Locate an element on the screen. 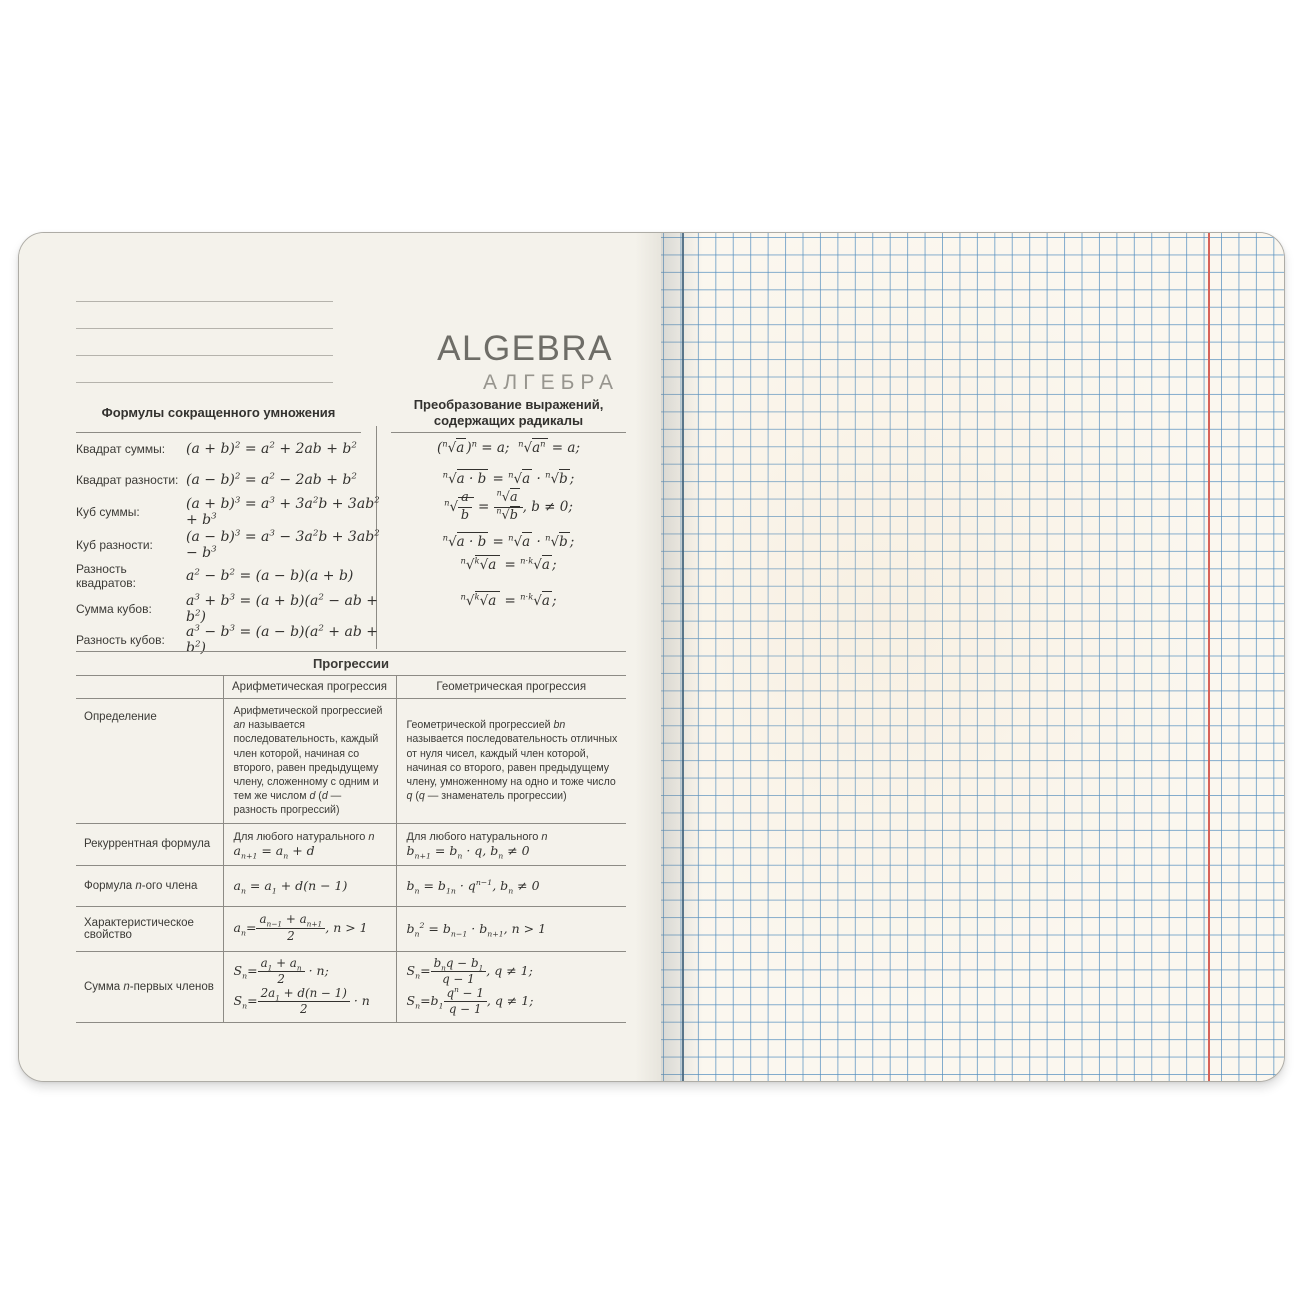  binding-edge-line is located at coordinates (683, 657).